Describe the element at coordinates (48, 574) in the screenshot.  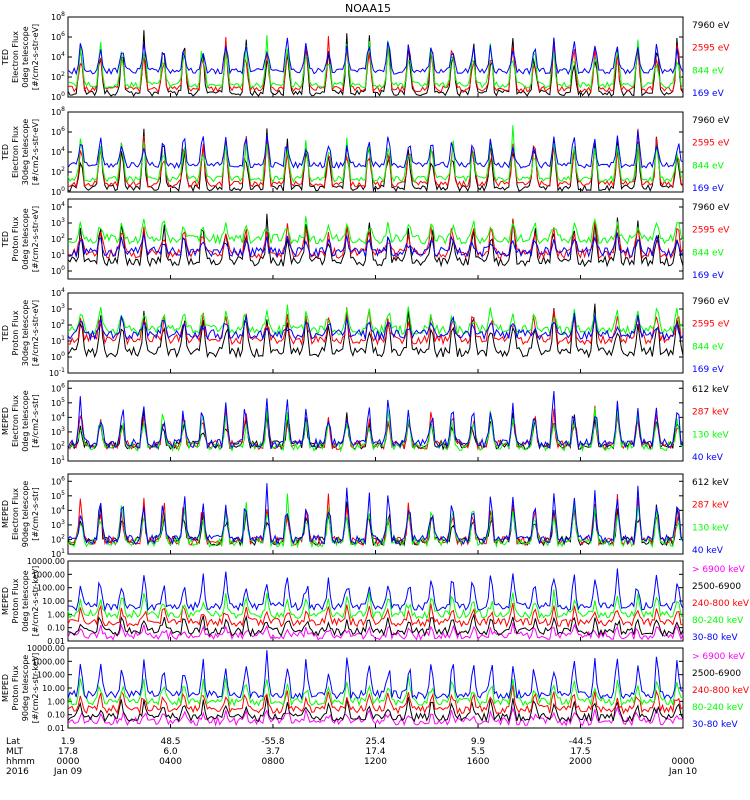
I see `y-tick-label: 1000.00` at that location.